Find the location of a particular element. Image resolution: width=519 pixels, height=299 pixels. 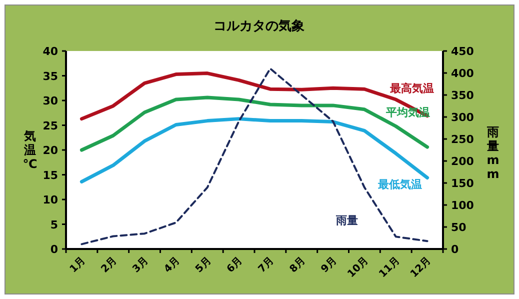

y-tick-label: 40 is located at coordinates (50, 51).